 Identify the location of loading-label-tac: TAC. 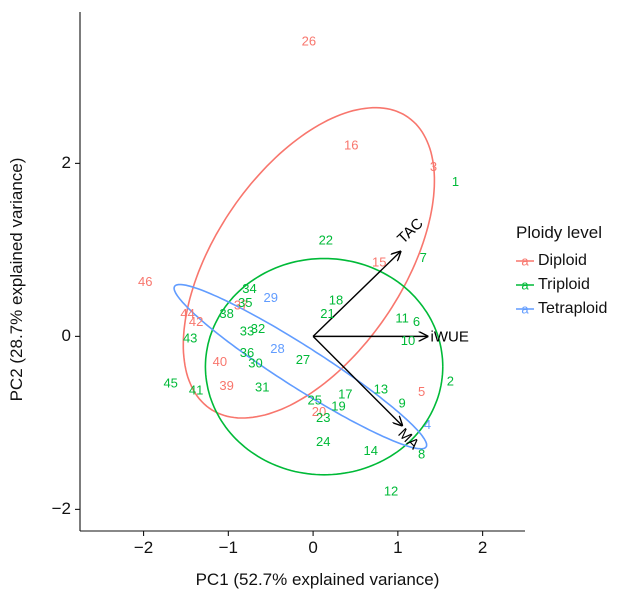
(410, 231).